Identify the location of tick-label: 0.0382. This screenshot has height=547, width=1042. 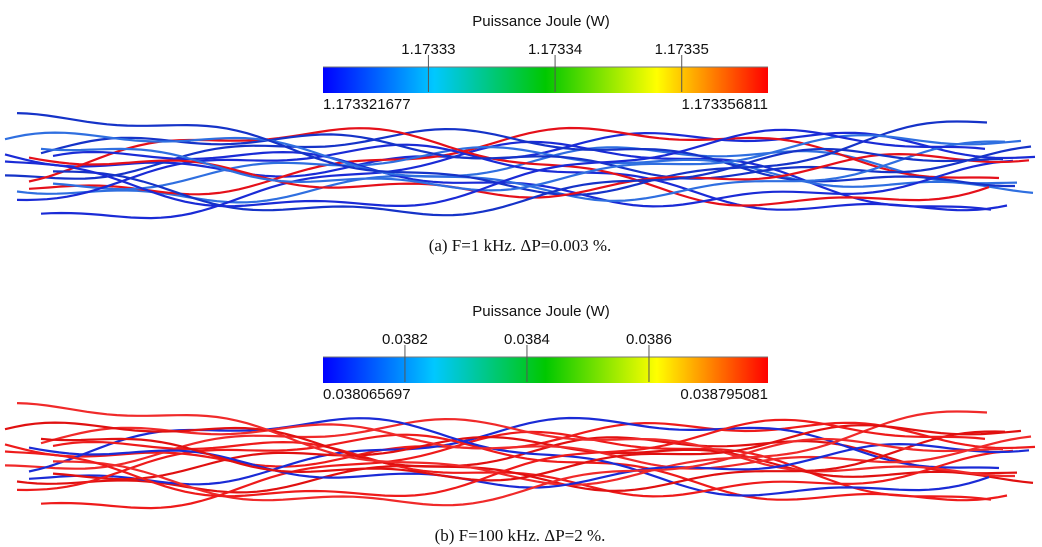
(405, 339).